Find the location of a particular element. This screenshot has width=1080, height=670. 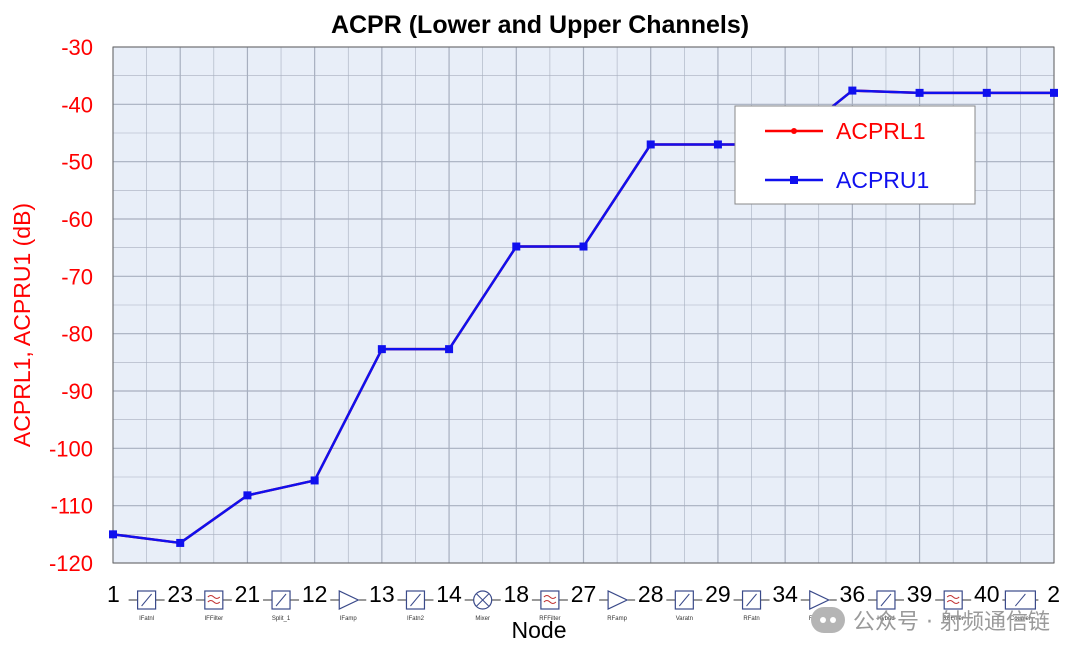

block-icon: Hybrid is located at coordinates (885, 606).